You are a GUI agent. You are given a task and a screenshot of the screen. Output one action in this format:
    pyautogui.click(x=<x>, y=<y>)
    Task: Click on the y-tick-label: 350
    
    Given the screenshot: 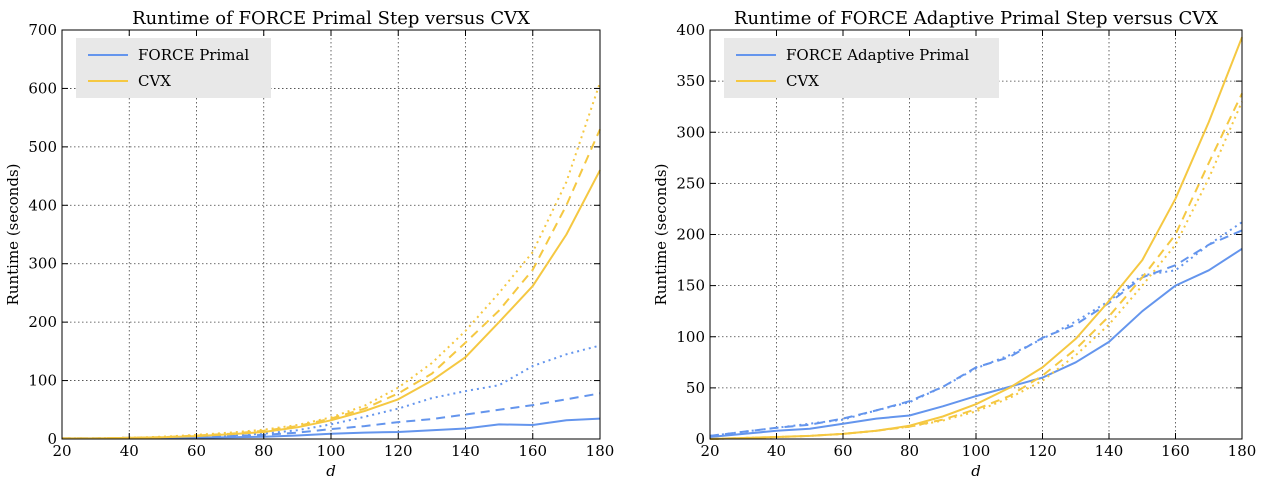 What is the action you would take?
    pyautogui.click(x=690, y=81)
    